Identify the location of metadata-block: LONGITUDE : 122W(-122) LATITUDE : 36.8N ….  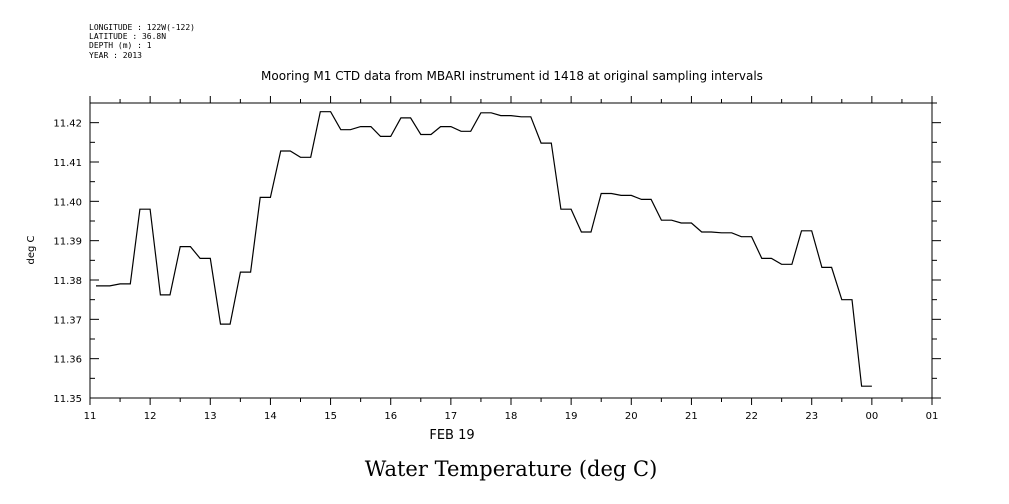
(142, 41).